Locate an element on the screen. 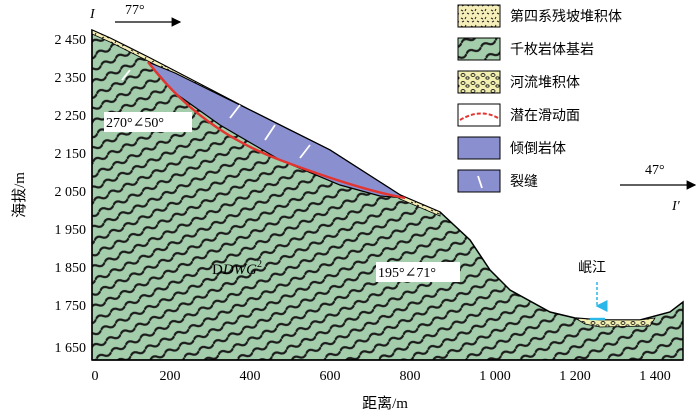  legend-label: 裂缝 is located at coordinates (524, 182).